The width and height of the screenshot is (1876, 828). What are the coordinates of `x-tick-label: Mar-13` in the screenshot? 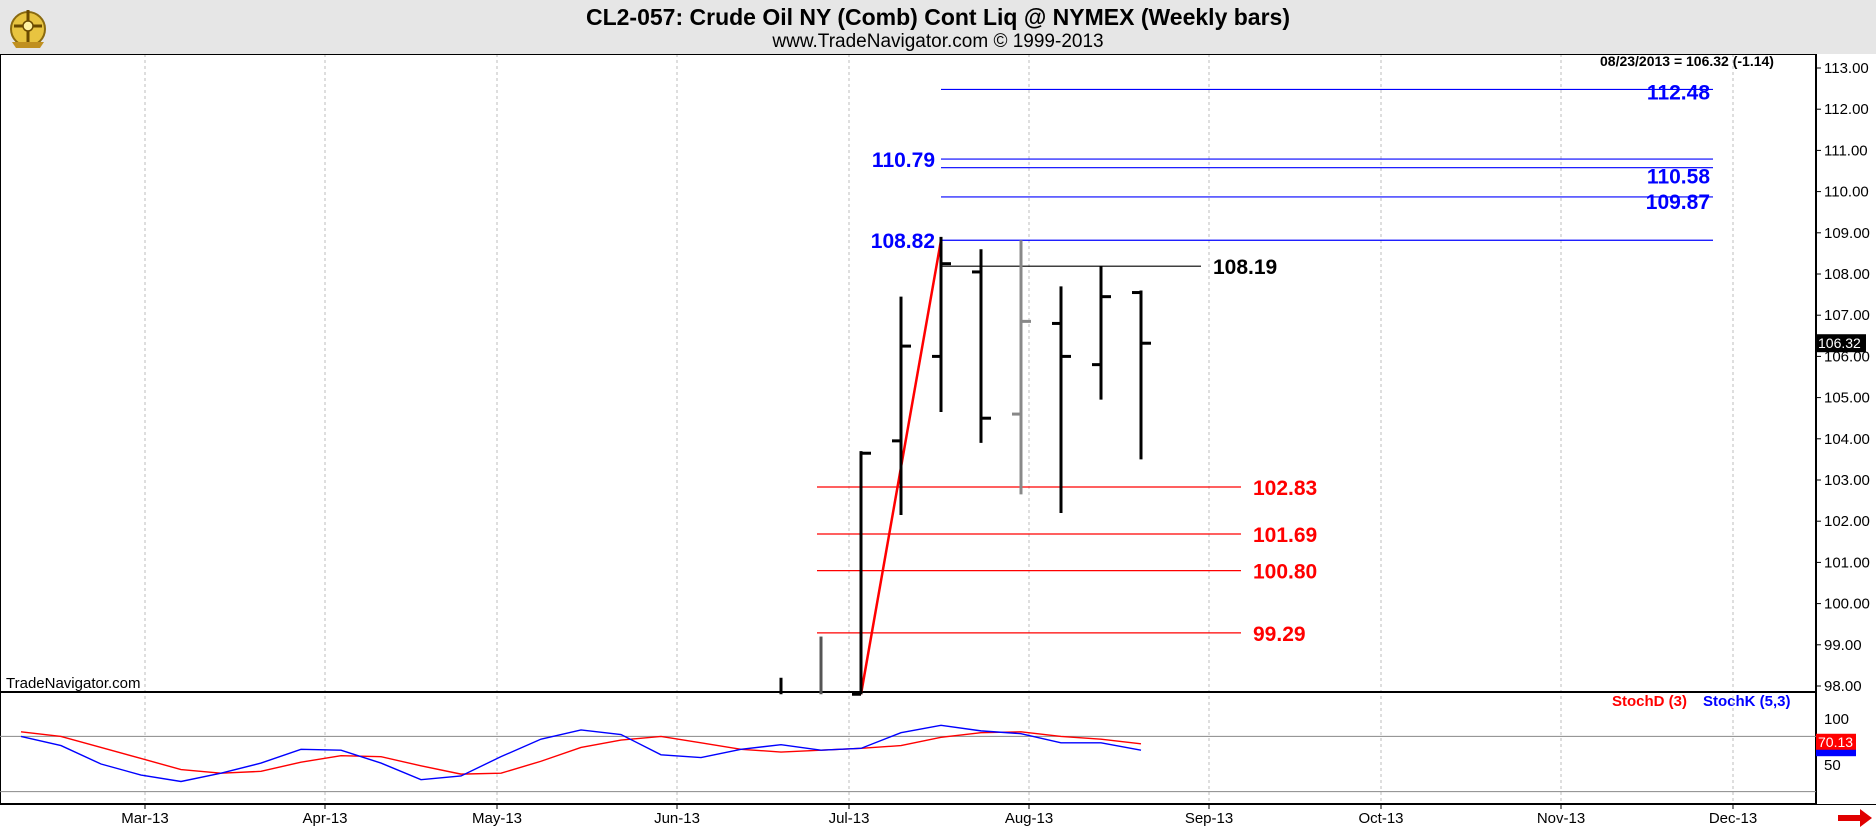 It's located at (145, 818).